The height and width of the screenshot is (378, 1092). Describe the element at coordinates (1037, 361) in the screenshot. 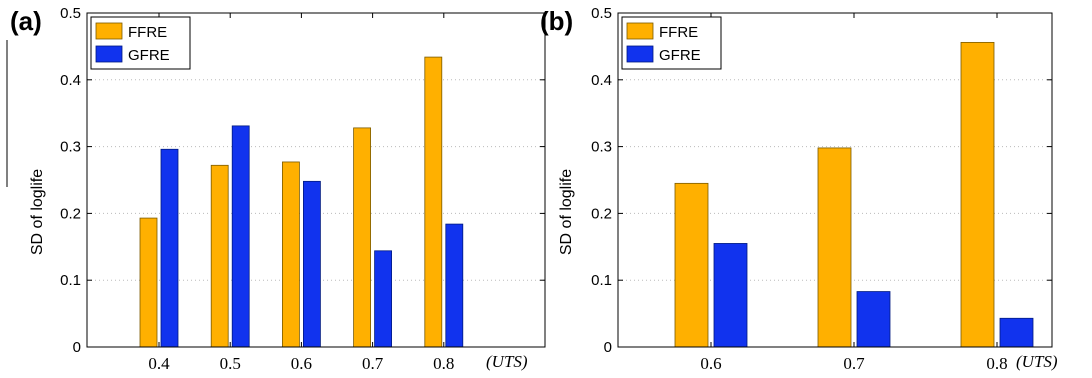

I see `panel-b-x-axis-unit: (UTS)` at that location.